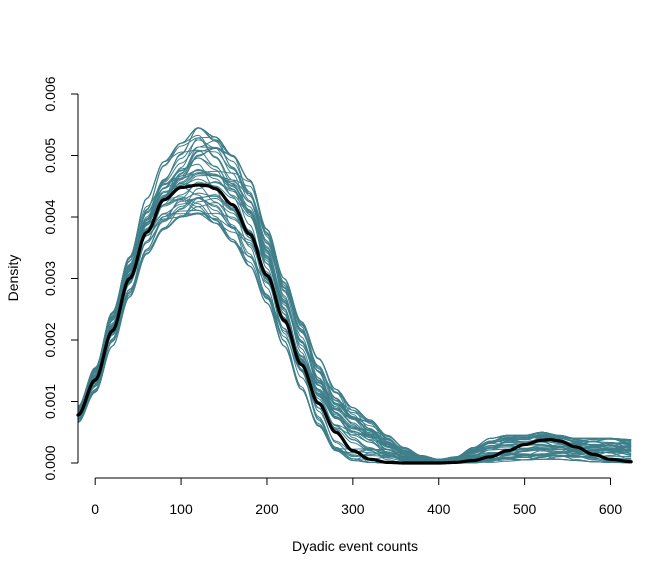  I want to click on x-axis-title: Dyadic event counts, so click(355, 546).